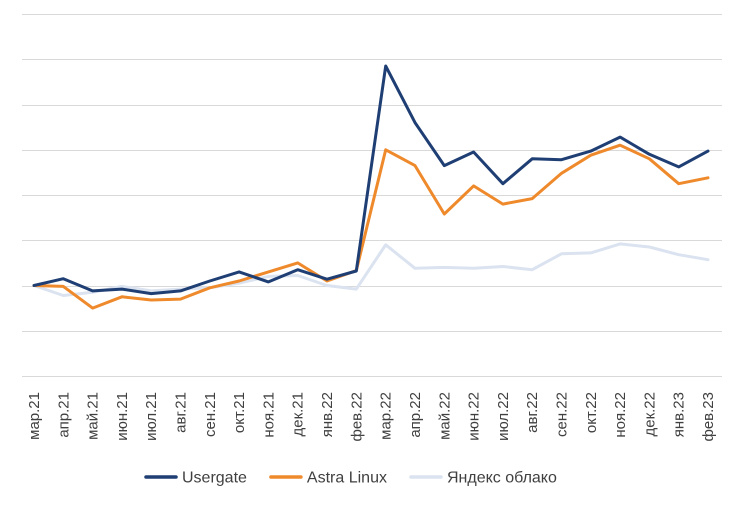  Describe the element at coordinates (347, 478) in the screenshot. I see `legend-label-1: Astra Linux` at that location.